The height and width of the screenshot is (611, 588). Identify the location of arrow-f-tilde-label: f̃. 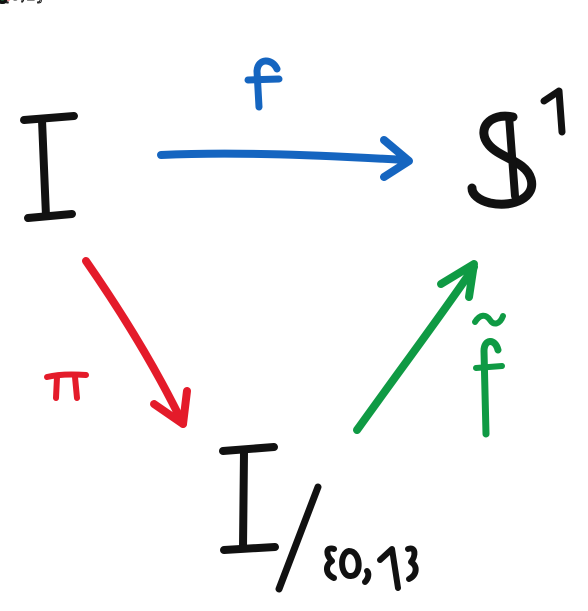
(3, 2).